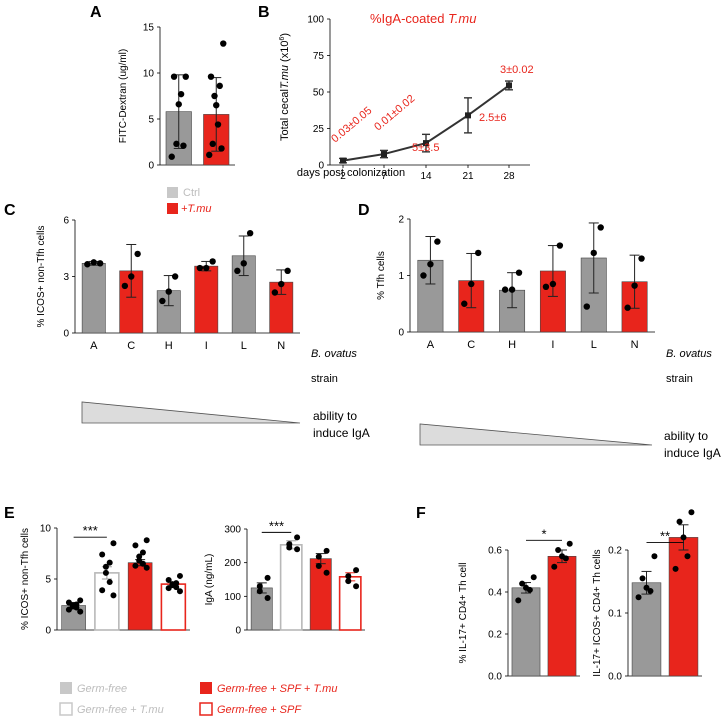  Describe the element at coordinates (647, 596) in the screenshot. I see `panel-f-il17-icos-chart: 0.0 0.1 0.2 IL-17+ ICOS+ CD4+ Th cells **` at that location.